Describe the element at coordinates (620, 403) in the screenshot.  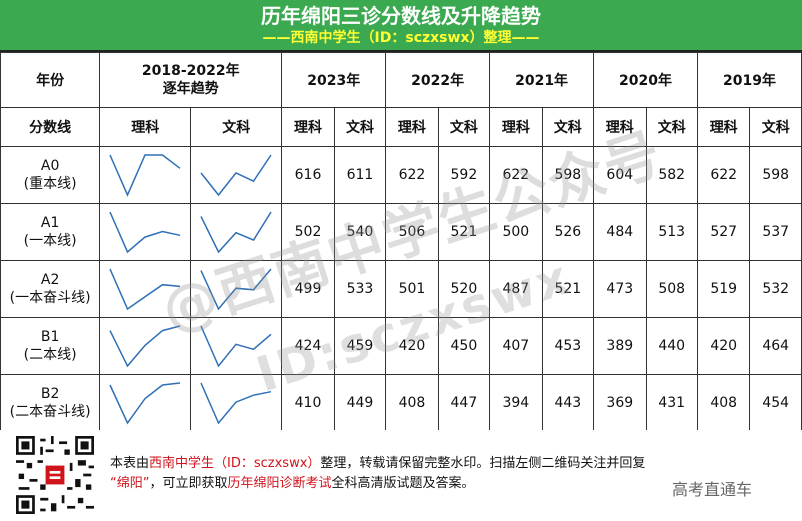
I see `score-cell: 369` at that location.